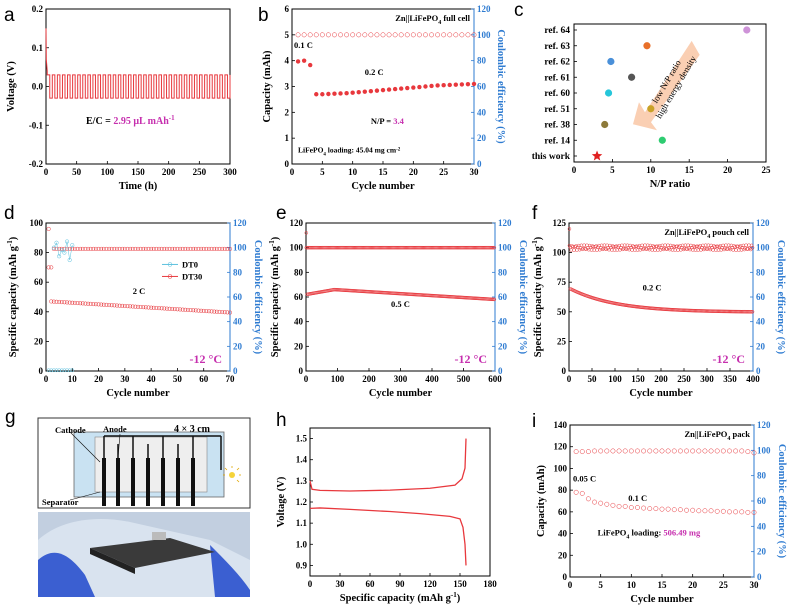  I want to click on y-tick-label: 0.0, so click(38, 87).